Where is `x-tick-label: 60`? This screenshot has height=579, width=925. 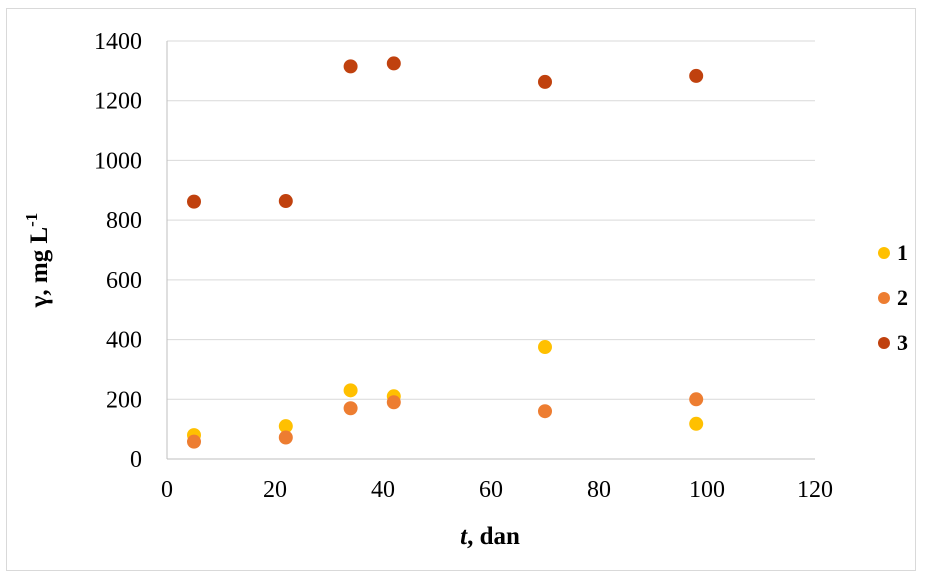
x-tick-label: 60 is located at coordinates (491, 490).